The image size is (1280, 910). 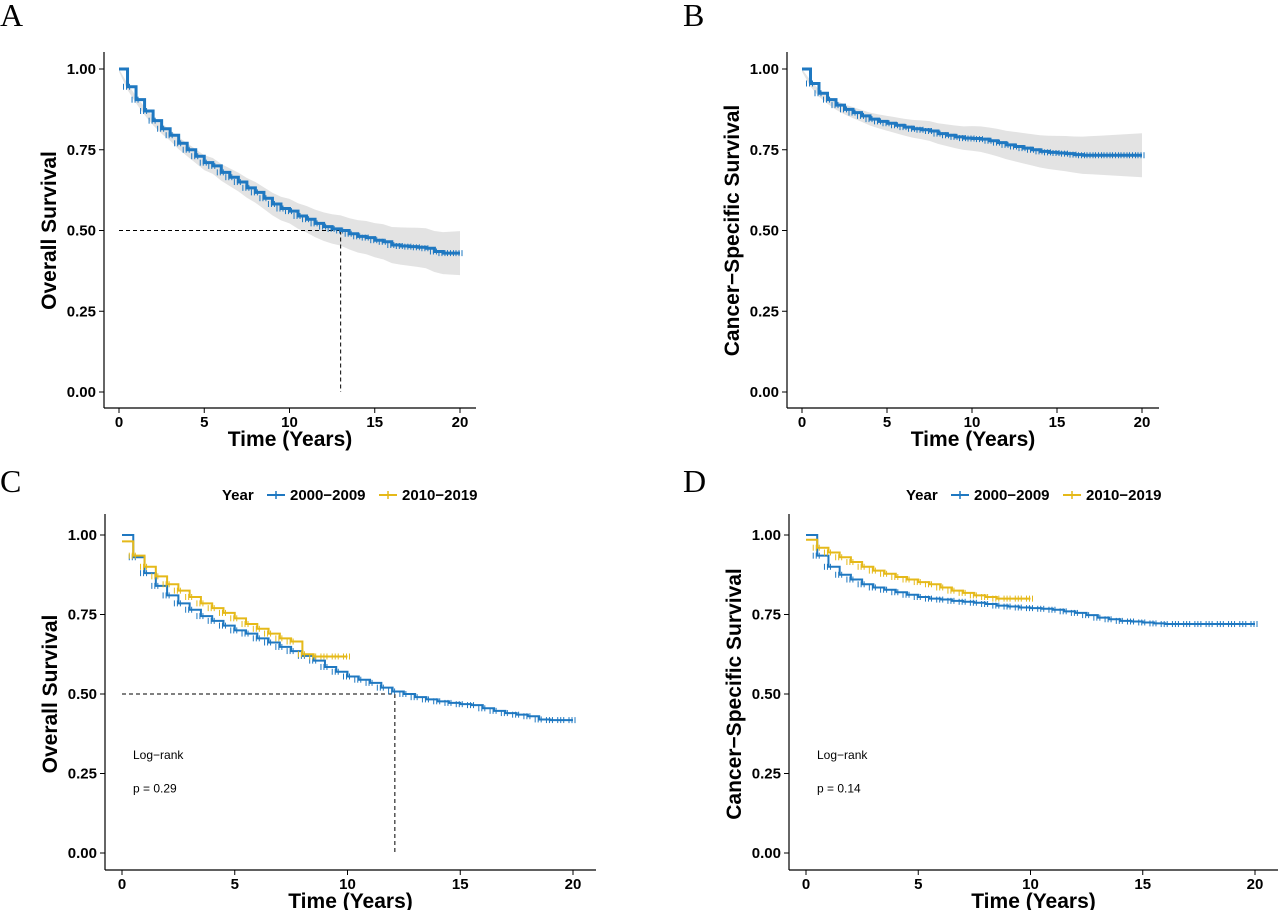 What do you see at coordinates (694, 481) in the screenshot?
I see `panel-letter: D` at bounding box center [694, 481].